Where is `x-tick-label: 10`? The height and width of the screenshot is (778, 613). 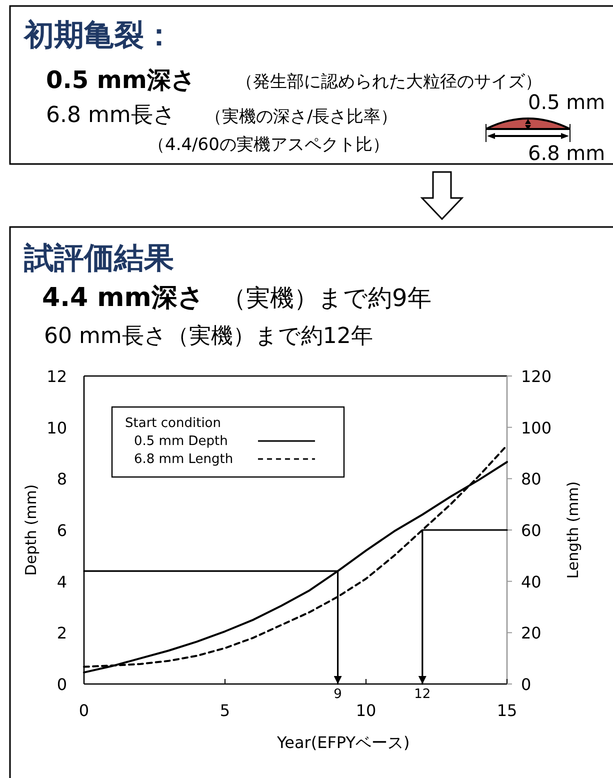 x-tick-label: 10 is located at coordinates (366, 710).